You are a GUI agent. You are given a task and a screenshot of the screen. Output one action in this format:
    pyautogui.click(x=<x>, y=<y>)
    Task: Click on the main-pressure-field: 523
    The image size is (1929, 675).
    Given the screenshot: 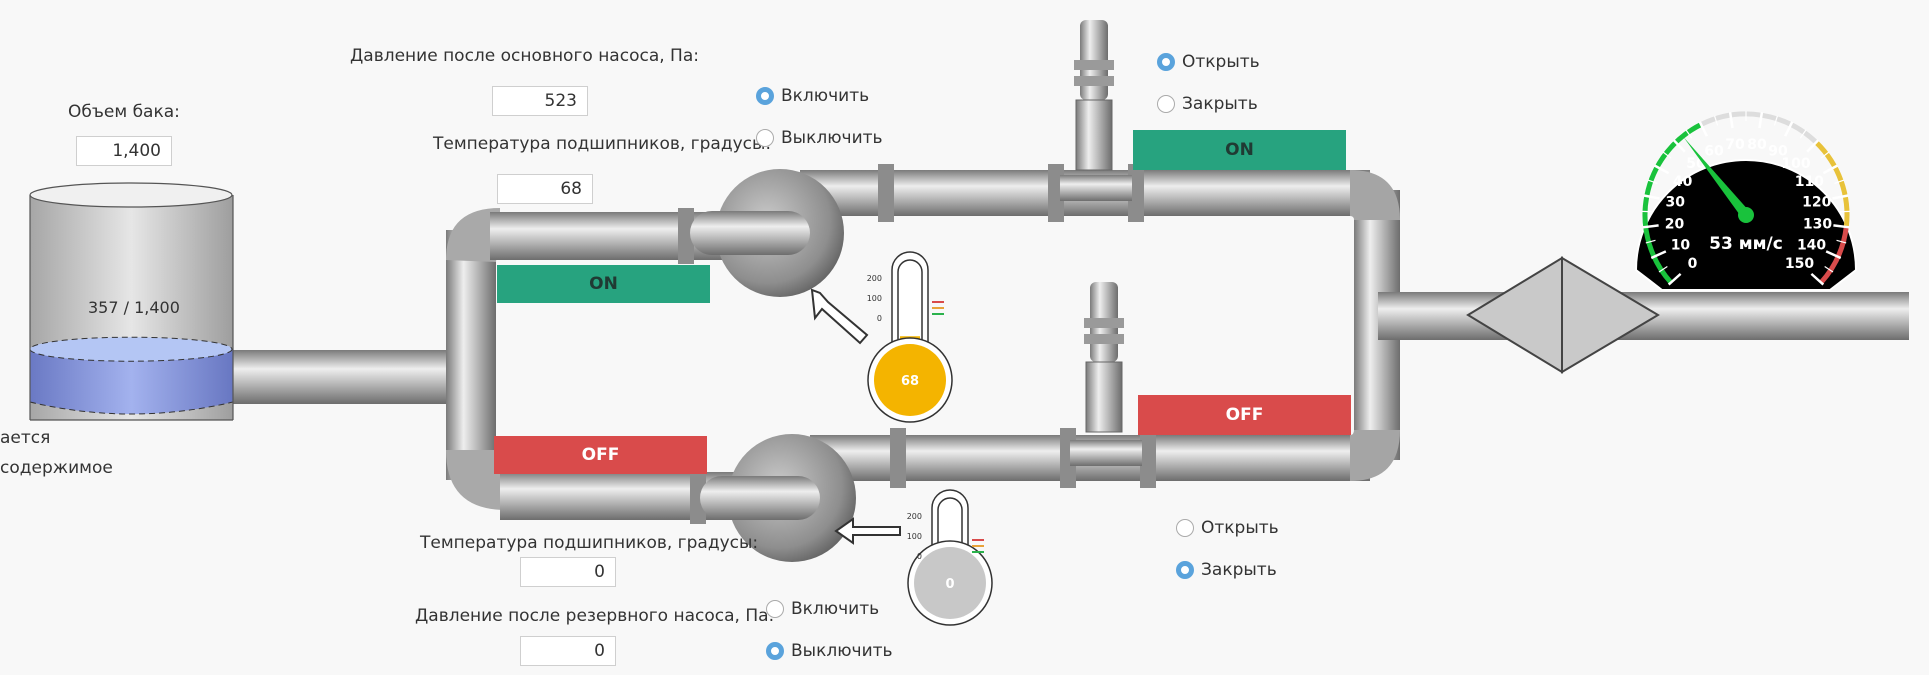 What is the action you would take?
    pyautogui.click(x=540, y=101)
    